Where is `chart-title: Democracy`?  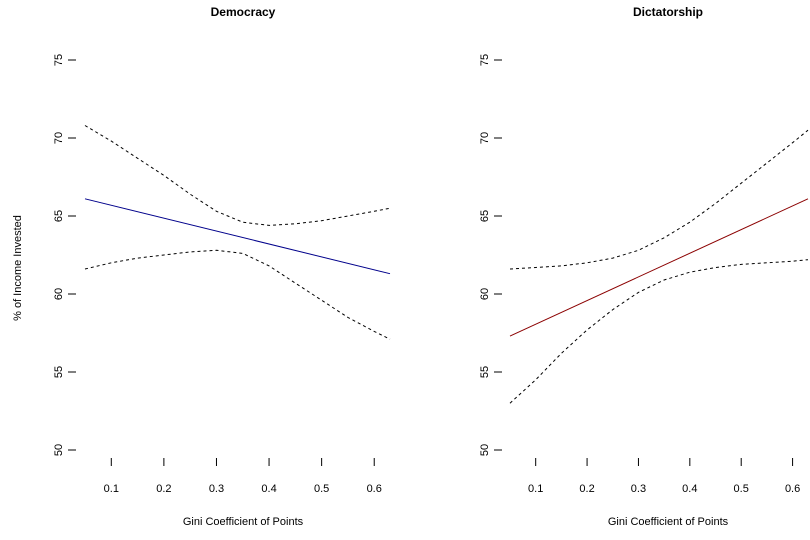
chart-title: Democracy is located at coordinates (243, 12).